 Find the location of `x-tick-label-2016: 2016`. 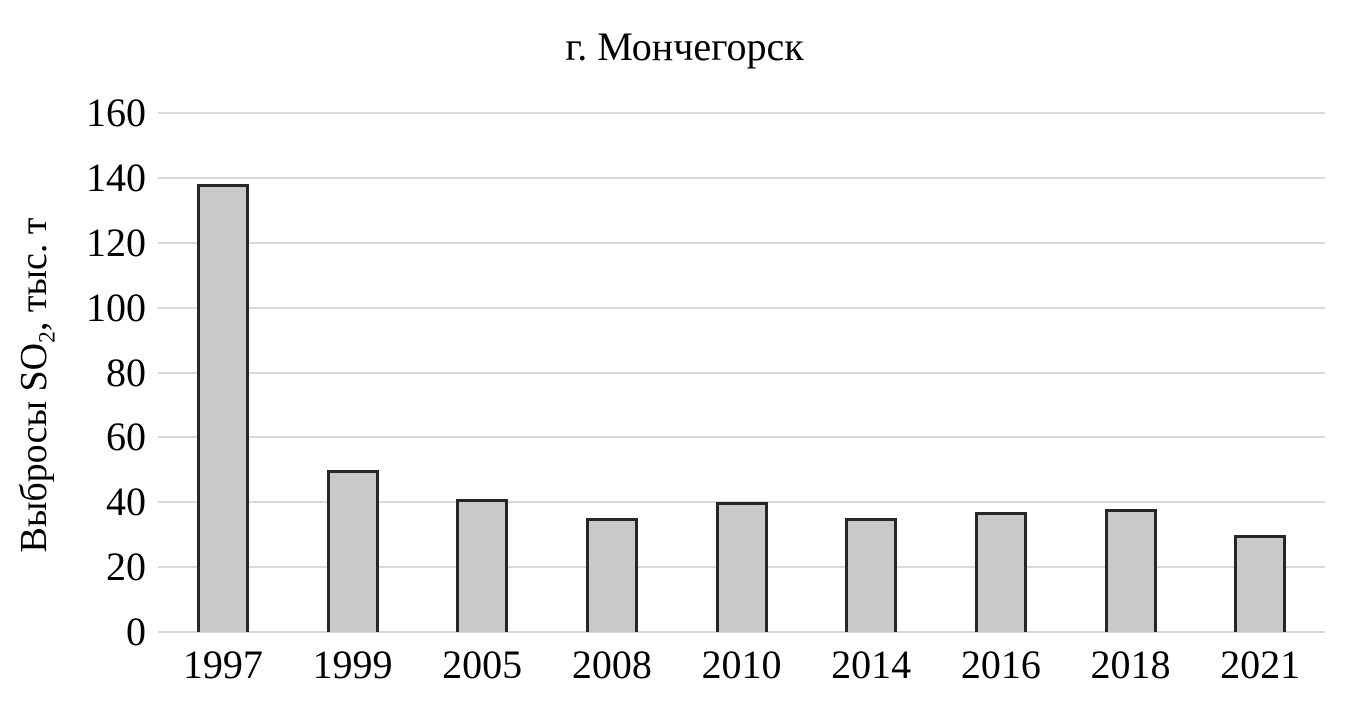

x-tick-label-2016: 2016 is located at coordinates (1000, 664).